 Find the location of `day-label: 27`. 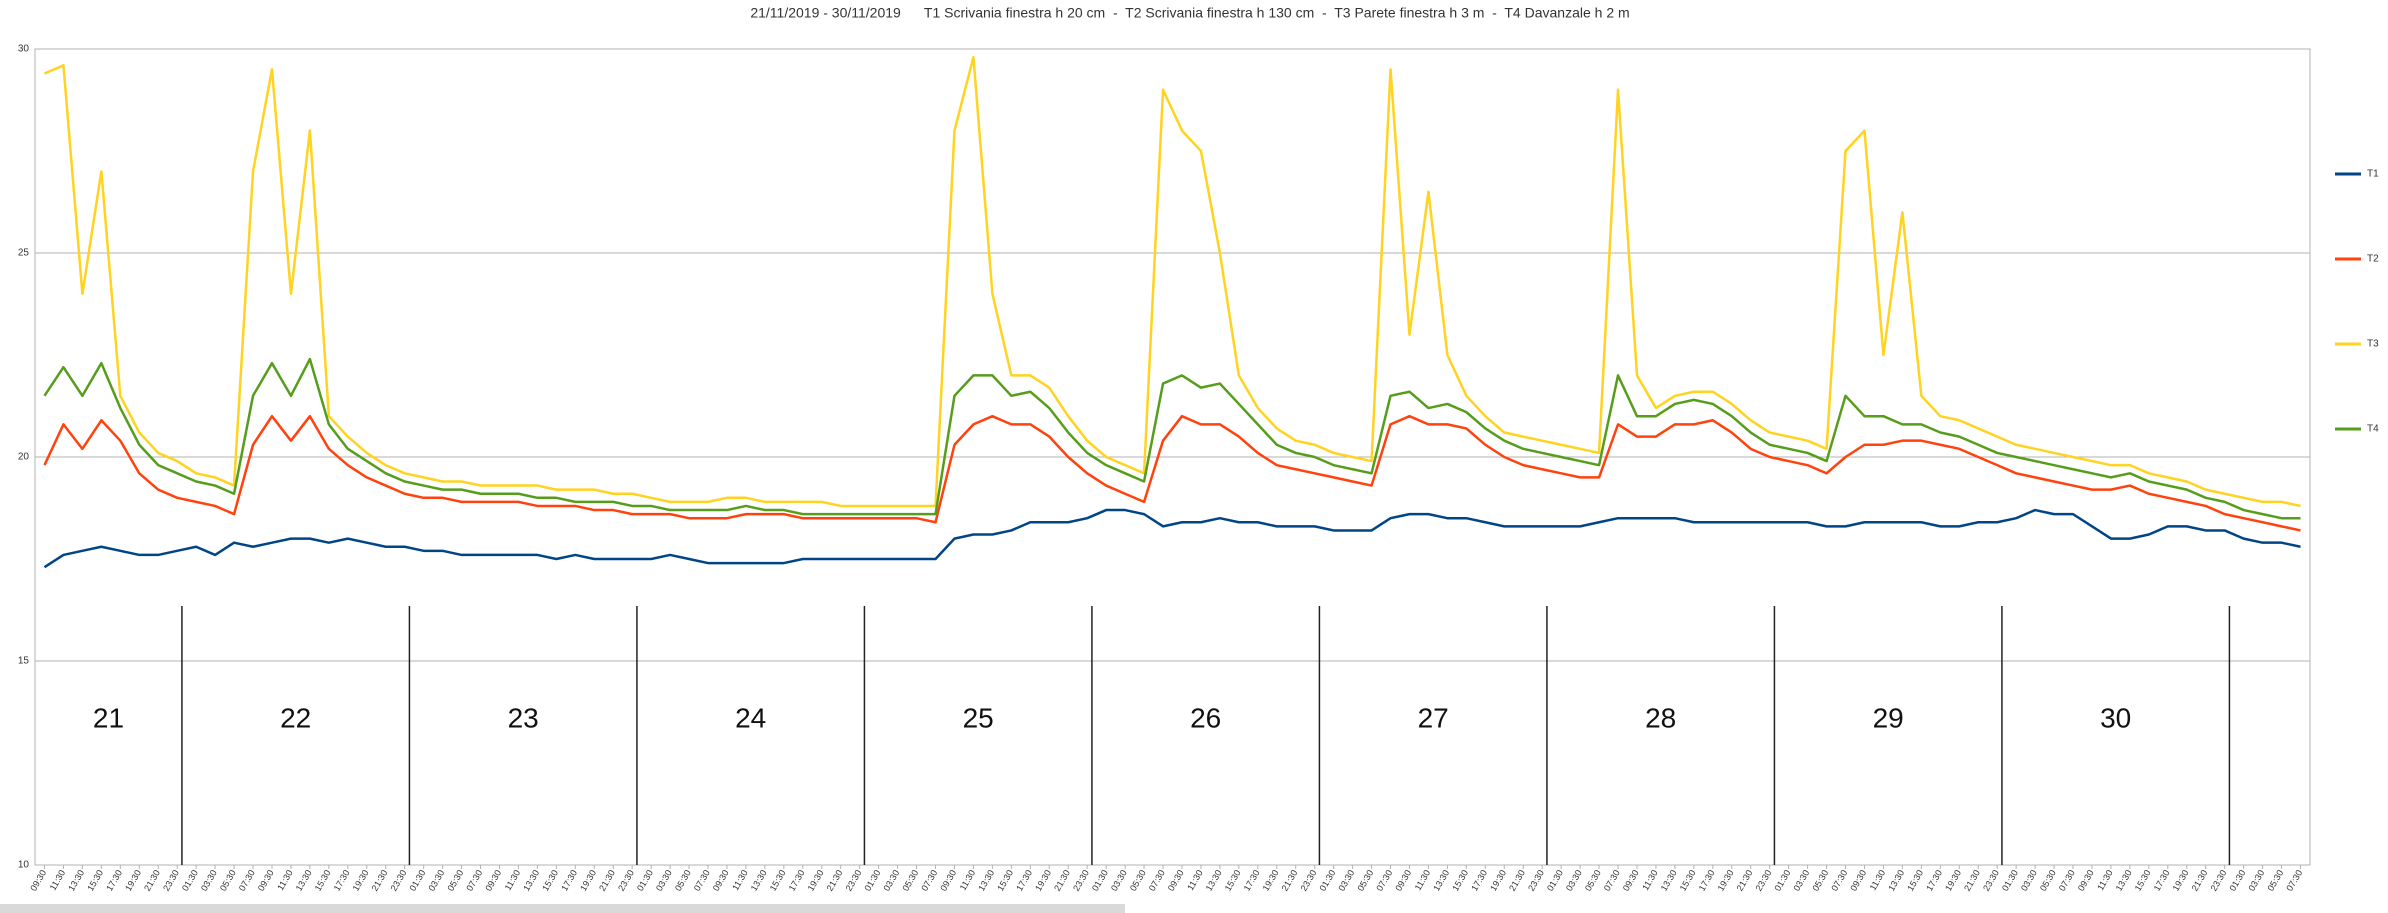

day-label: 27 is located at coordinates (1433, 717).